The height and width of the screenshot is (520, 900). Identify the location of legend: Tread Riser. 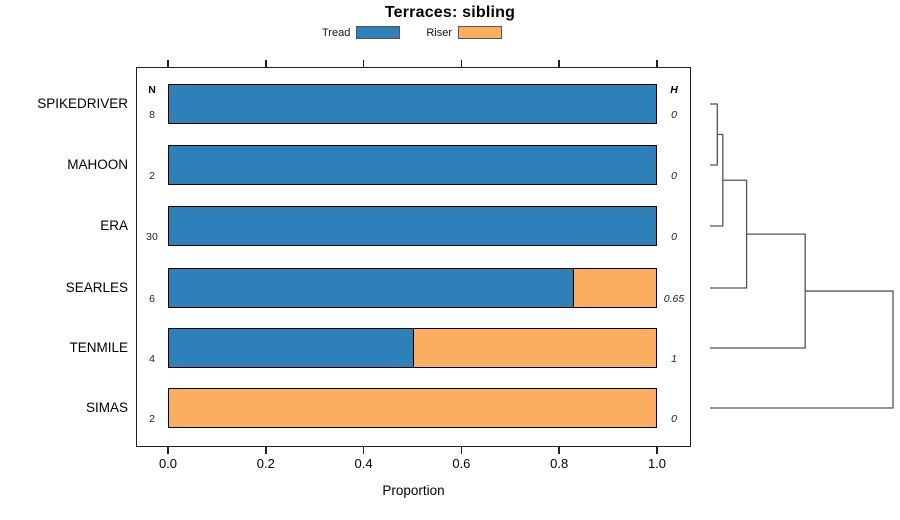
(412, 32).